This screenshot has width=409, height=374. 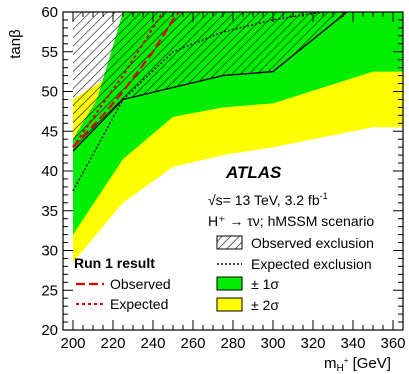 What do you see at coordinates (312, 243) in the screenshot?
I see `legend-observed-exclusion-label: Observed exclusion` at bounding box center [312, 243].